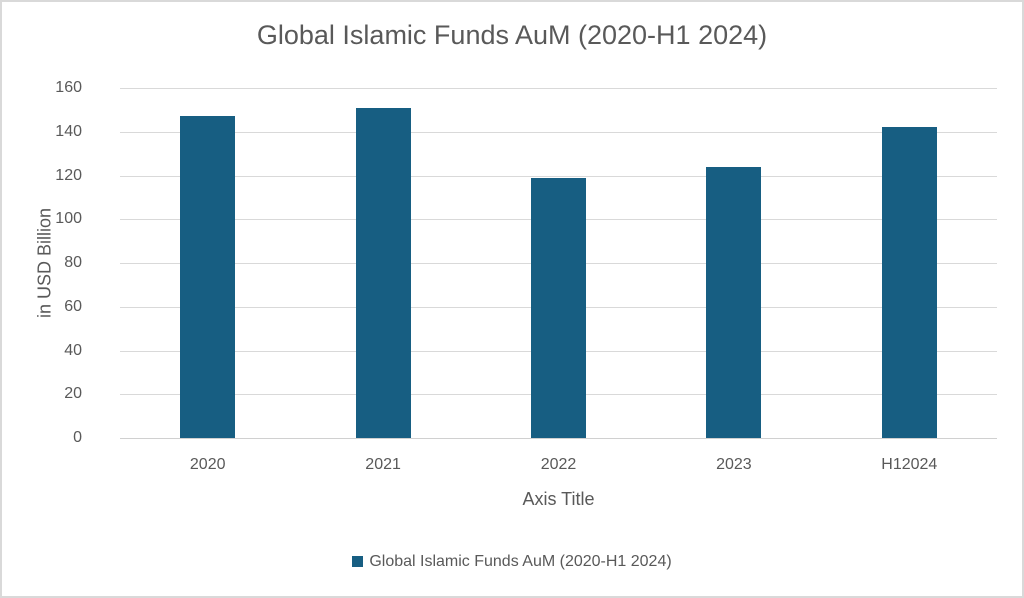 The image size is (1024, 598). What do you see at coordinates (68, 131) in the screenshot?
I see `y-tick-label: 140` at bounding box center [68, 131].